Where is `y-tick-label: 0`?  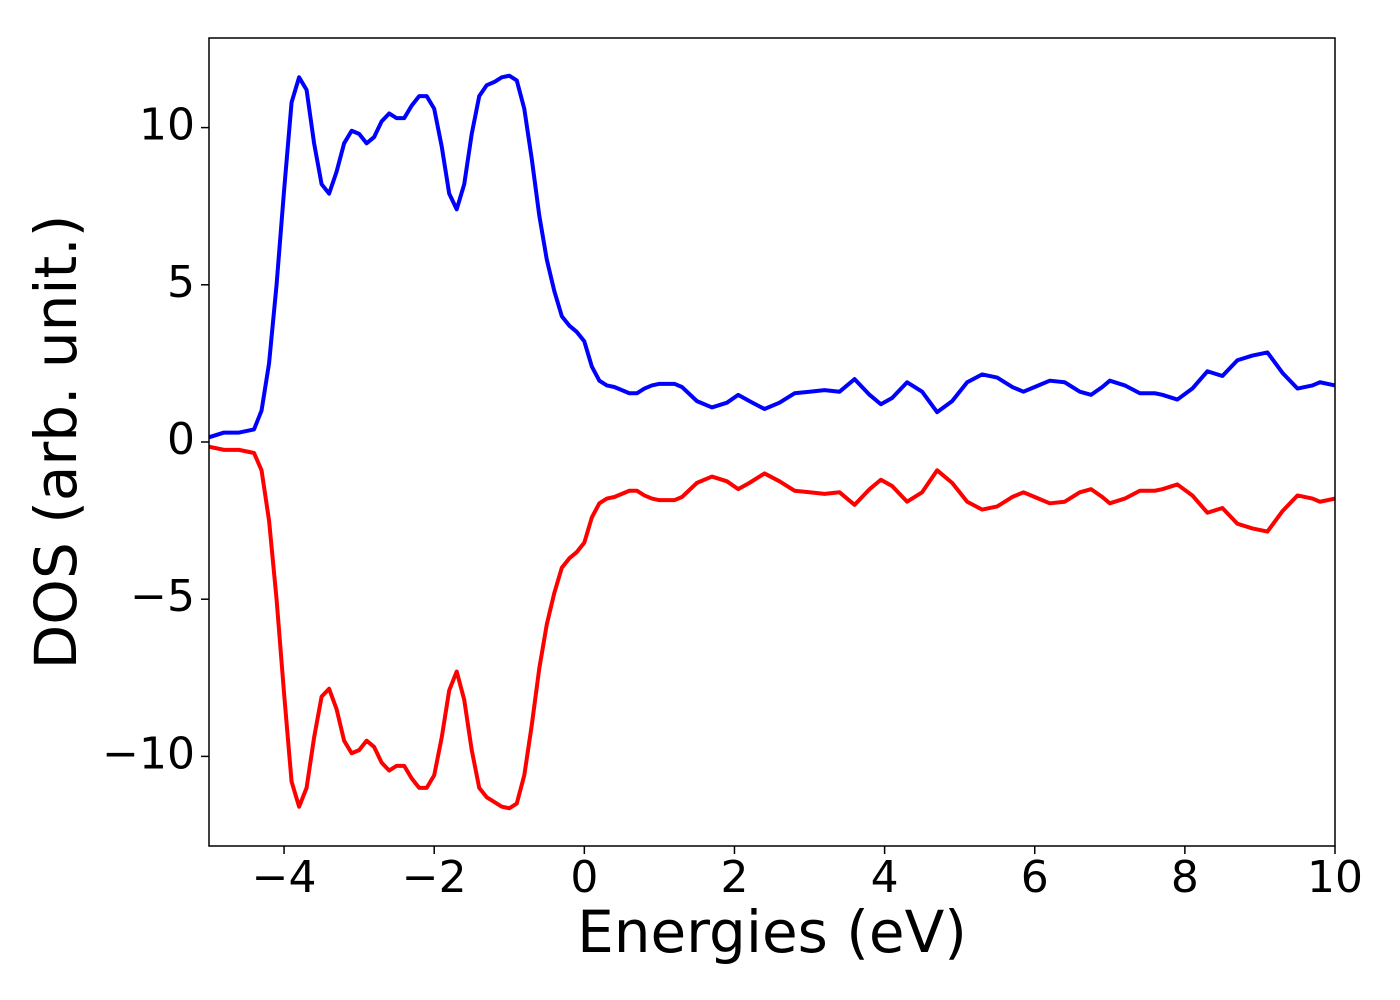
y-tick-label: 0 is located at coordinates (181, 439).